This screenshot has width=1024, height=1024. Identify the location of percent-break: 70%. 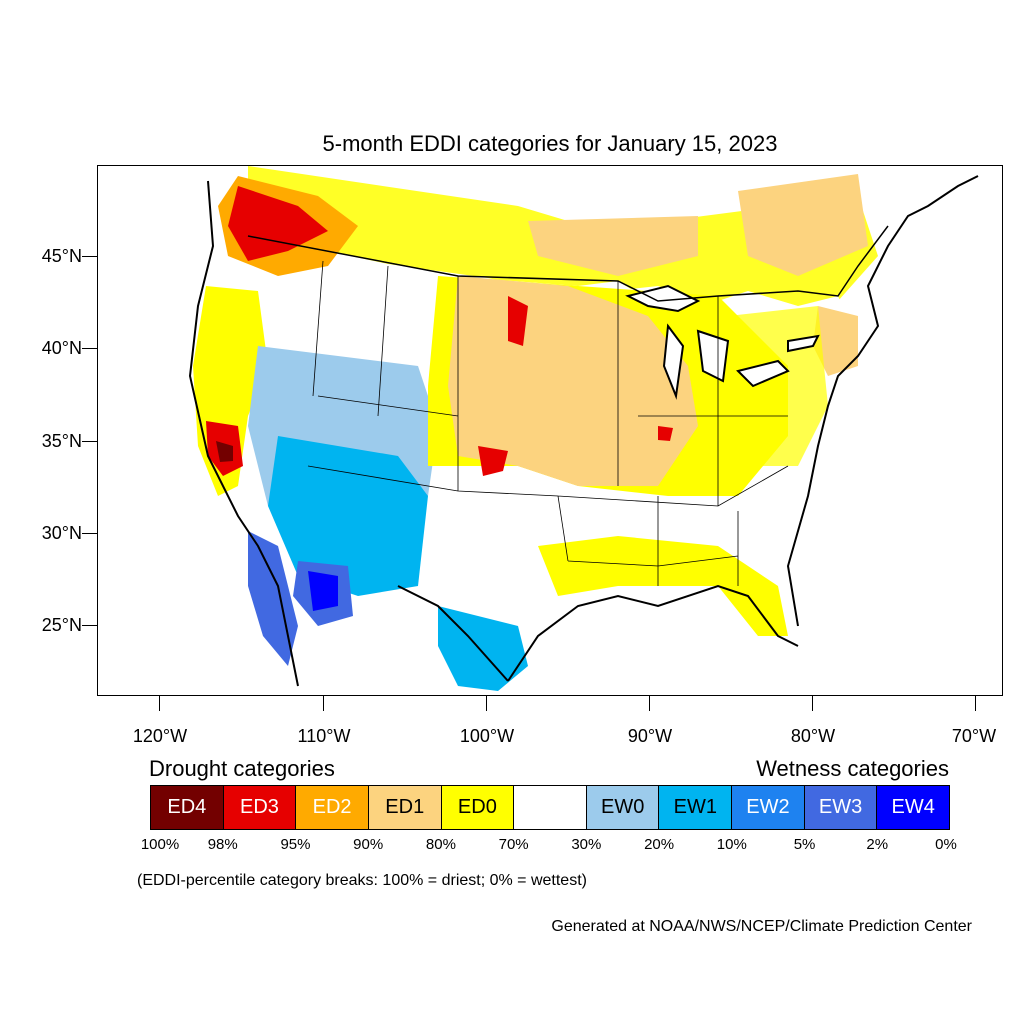
(513, 844).